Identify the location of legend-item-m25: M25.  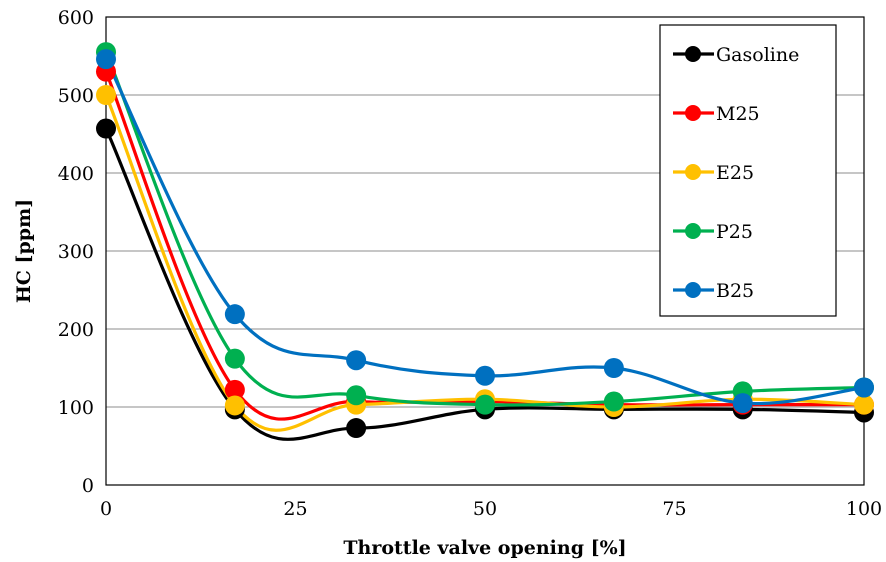
(716, 114).